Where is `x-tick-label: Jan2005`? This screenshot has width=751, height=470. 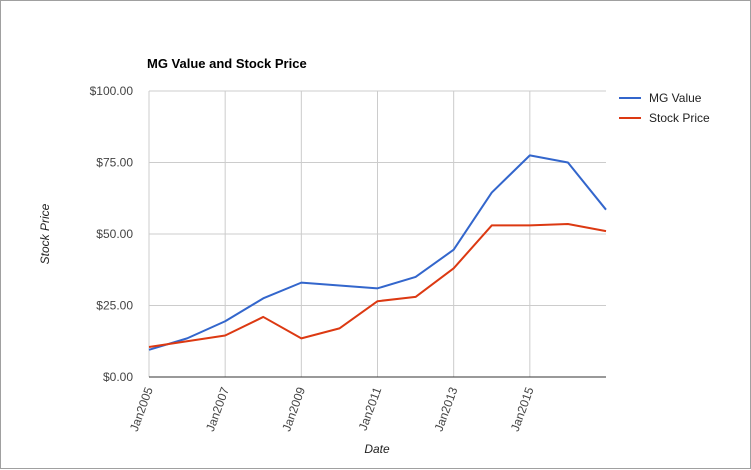 x-tick-label: Jan2005 is located at coordinates (141, 409).